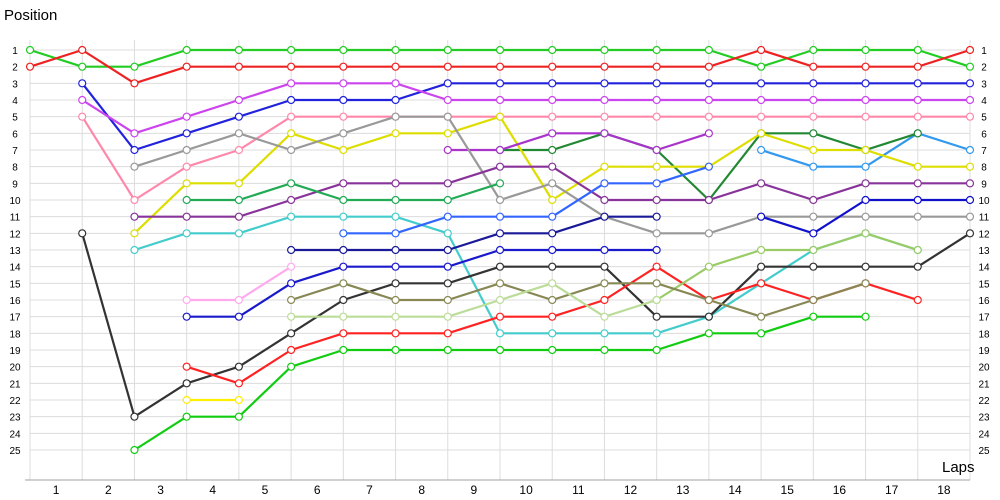 The width and height of the screenshot is (1000, 500). What do you see at coordinates (15, 51) in the screenshot?
I see `y-tick-label-left: 1` at bounding box center [15, 51].